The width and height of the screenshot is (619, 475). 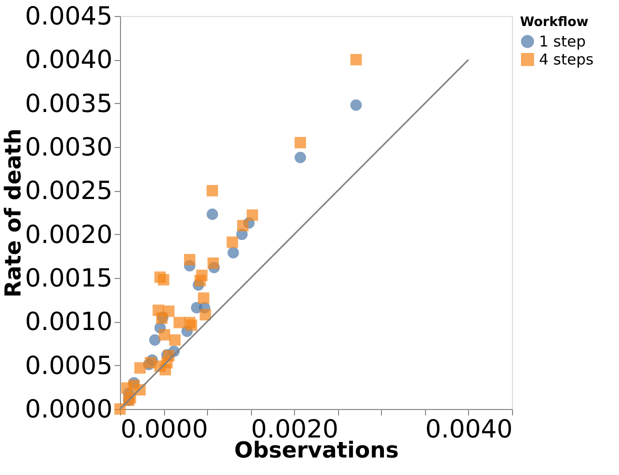 What do you see at coordinates (469, 429) in the screenshot?
I see `x-tick-label: 0.0040` at bounding box center [469, 429].